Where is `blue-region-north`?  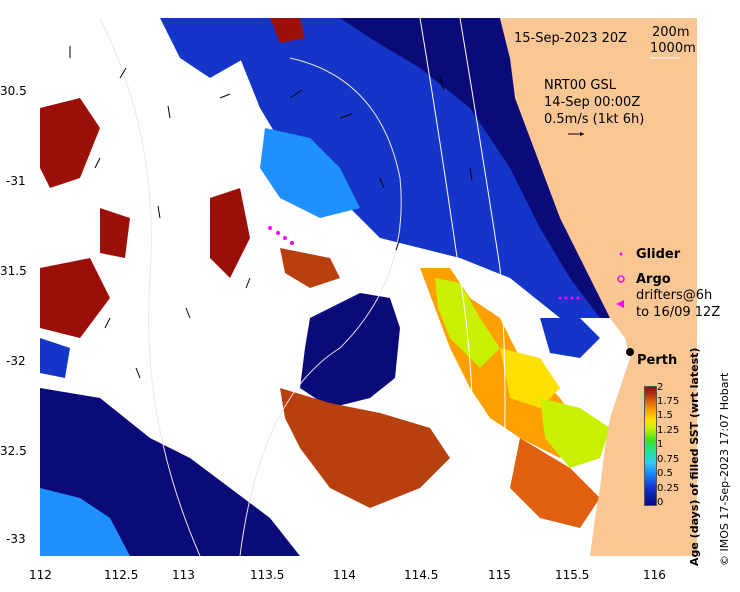
blue-region-north is located at coordinates (205, 48).